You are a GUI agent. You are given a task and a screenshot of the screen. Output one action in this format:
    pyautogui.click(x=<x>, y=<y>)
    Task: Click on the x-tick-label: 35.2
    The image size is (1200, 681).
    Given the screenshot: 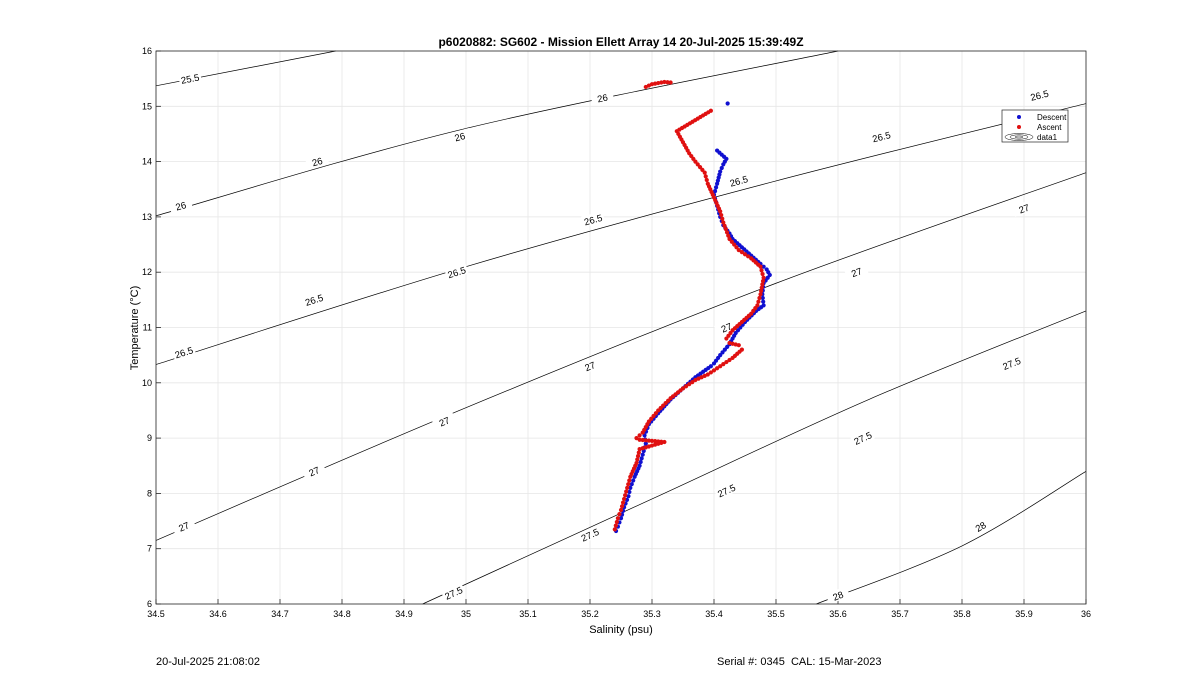 What is the action you would take?
    pyautogui.click(x=590, y=614)
    